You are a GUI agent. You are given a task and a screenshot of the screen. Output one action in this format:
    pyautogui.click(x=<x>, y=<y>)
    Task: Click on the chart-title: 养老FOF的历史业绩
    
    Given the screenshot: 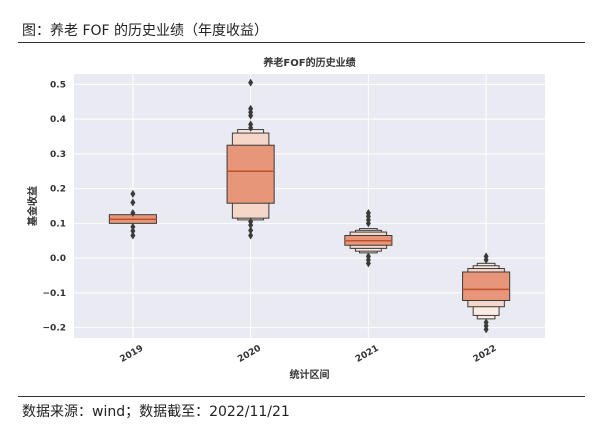 What is the action you would take?
    pyautogui.click(x=308, y=62)
    